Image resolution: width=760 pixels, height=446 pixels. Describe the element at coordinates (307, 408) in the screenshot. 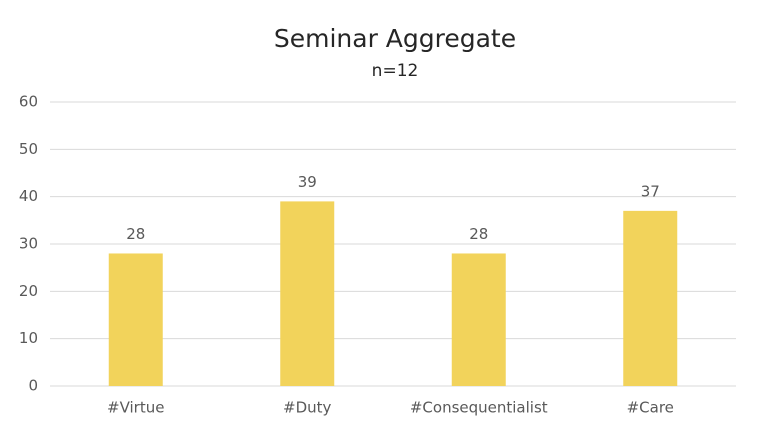

I see `x-tick-label: #Duty` at that location.